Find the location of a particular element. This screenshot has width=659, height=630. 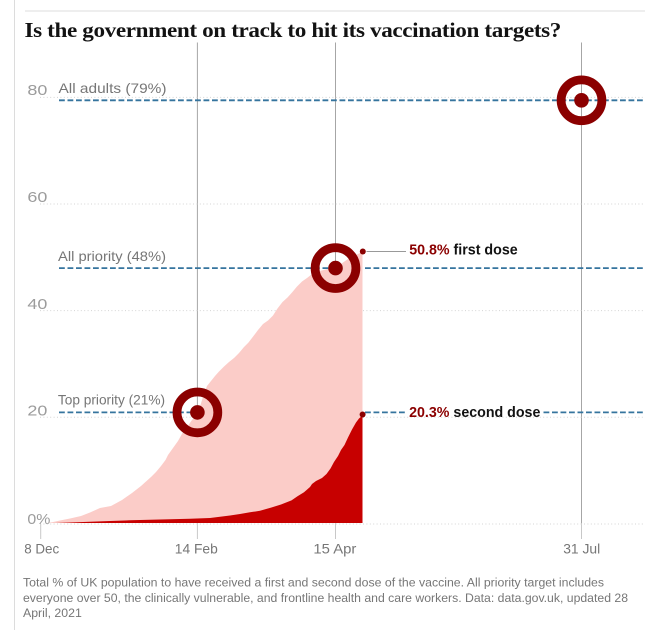

svg-text: 40 is located at coordinates (37, 305).